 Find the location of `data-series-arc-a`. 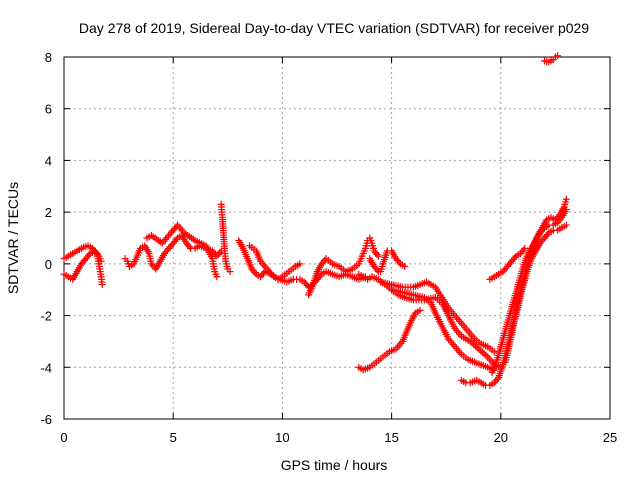

data-series-arc-a is located at coordinates (82, 265).